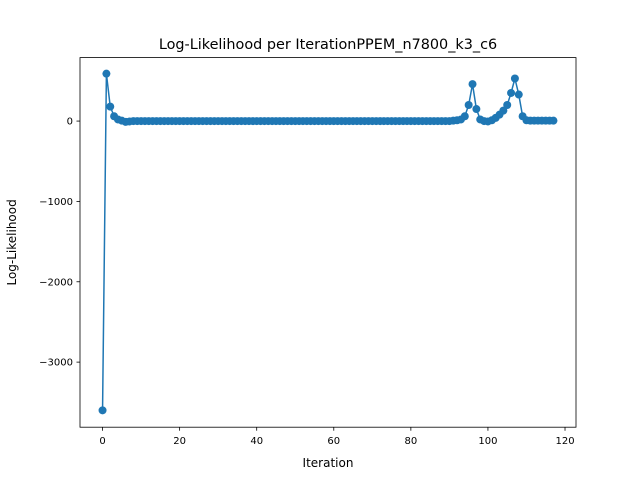 The height and width of the screenshot is (480, 640). I want to click on x-tick-label: 40, so click(256, 441).